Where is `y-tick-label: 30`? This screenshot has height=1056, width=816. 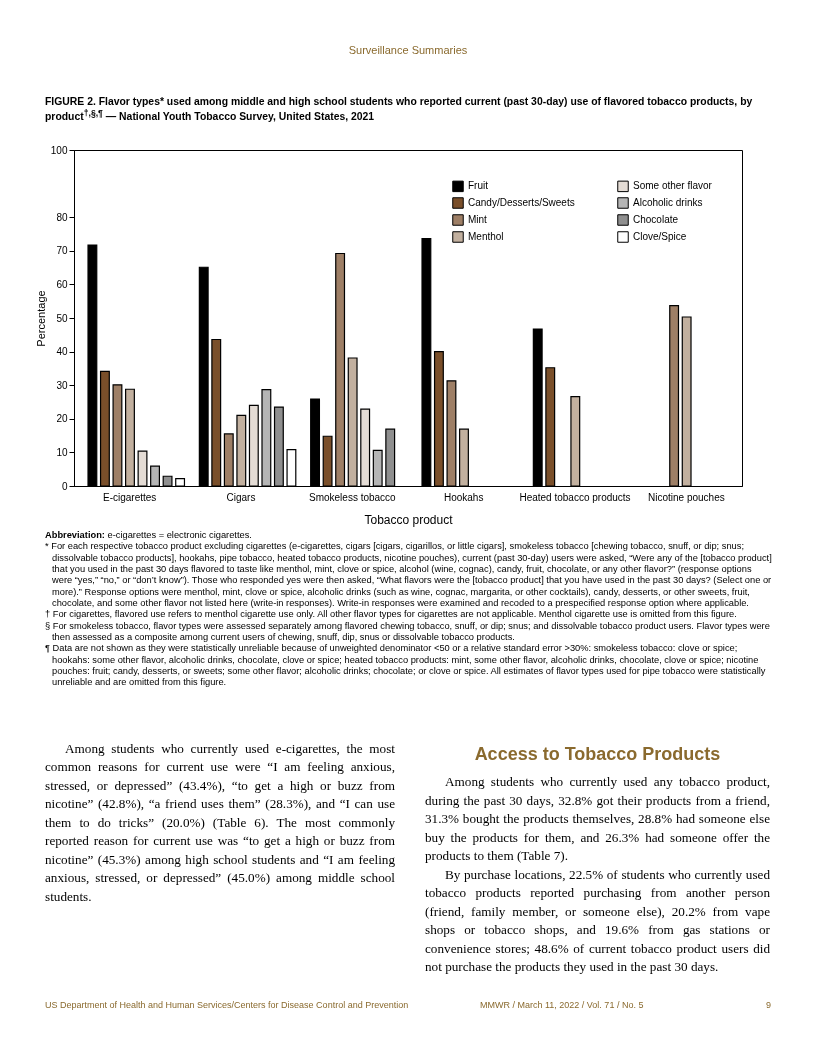 y-tick-label: 30 is located at coordinates (62, 385).